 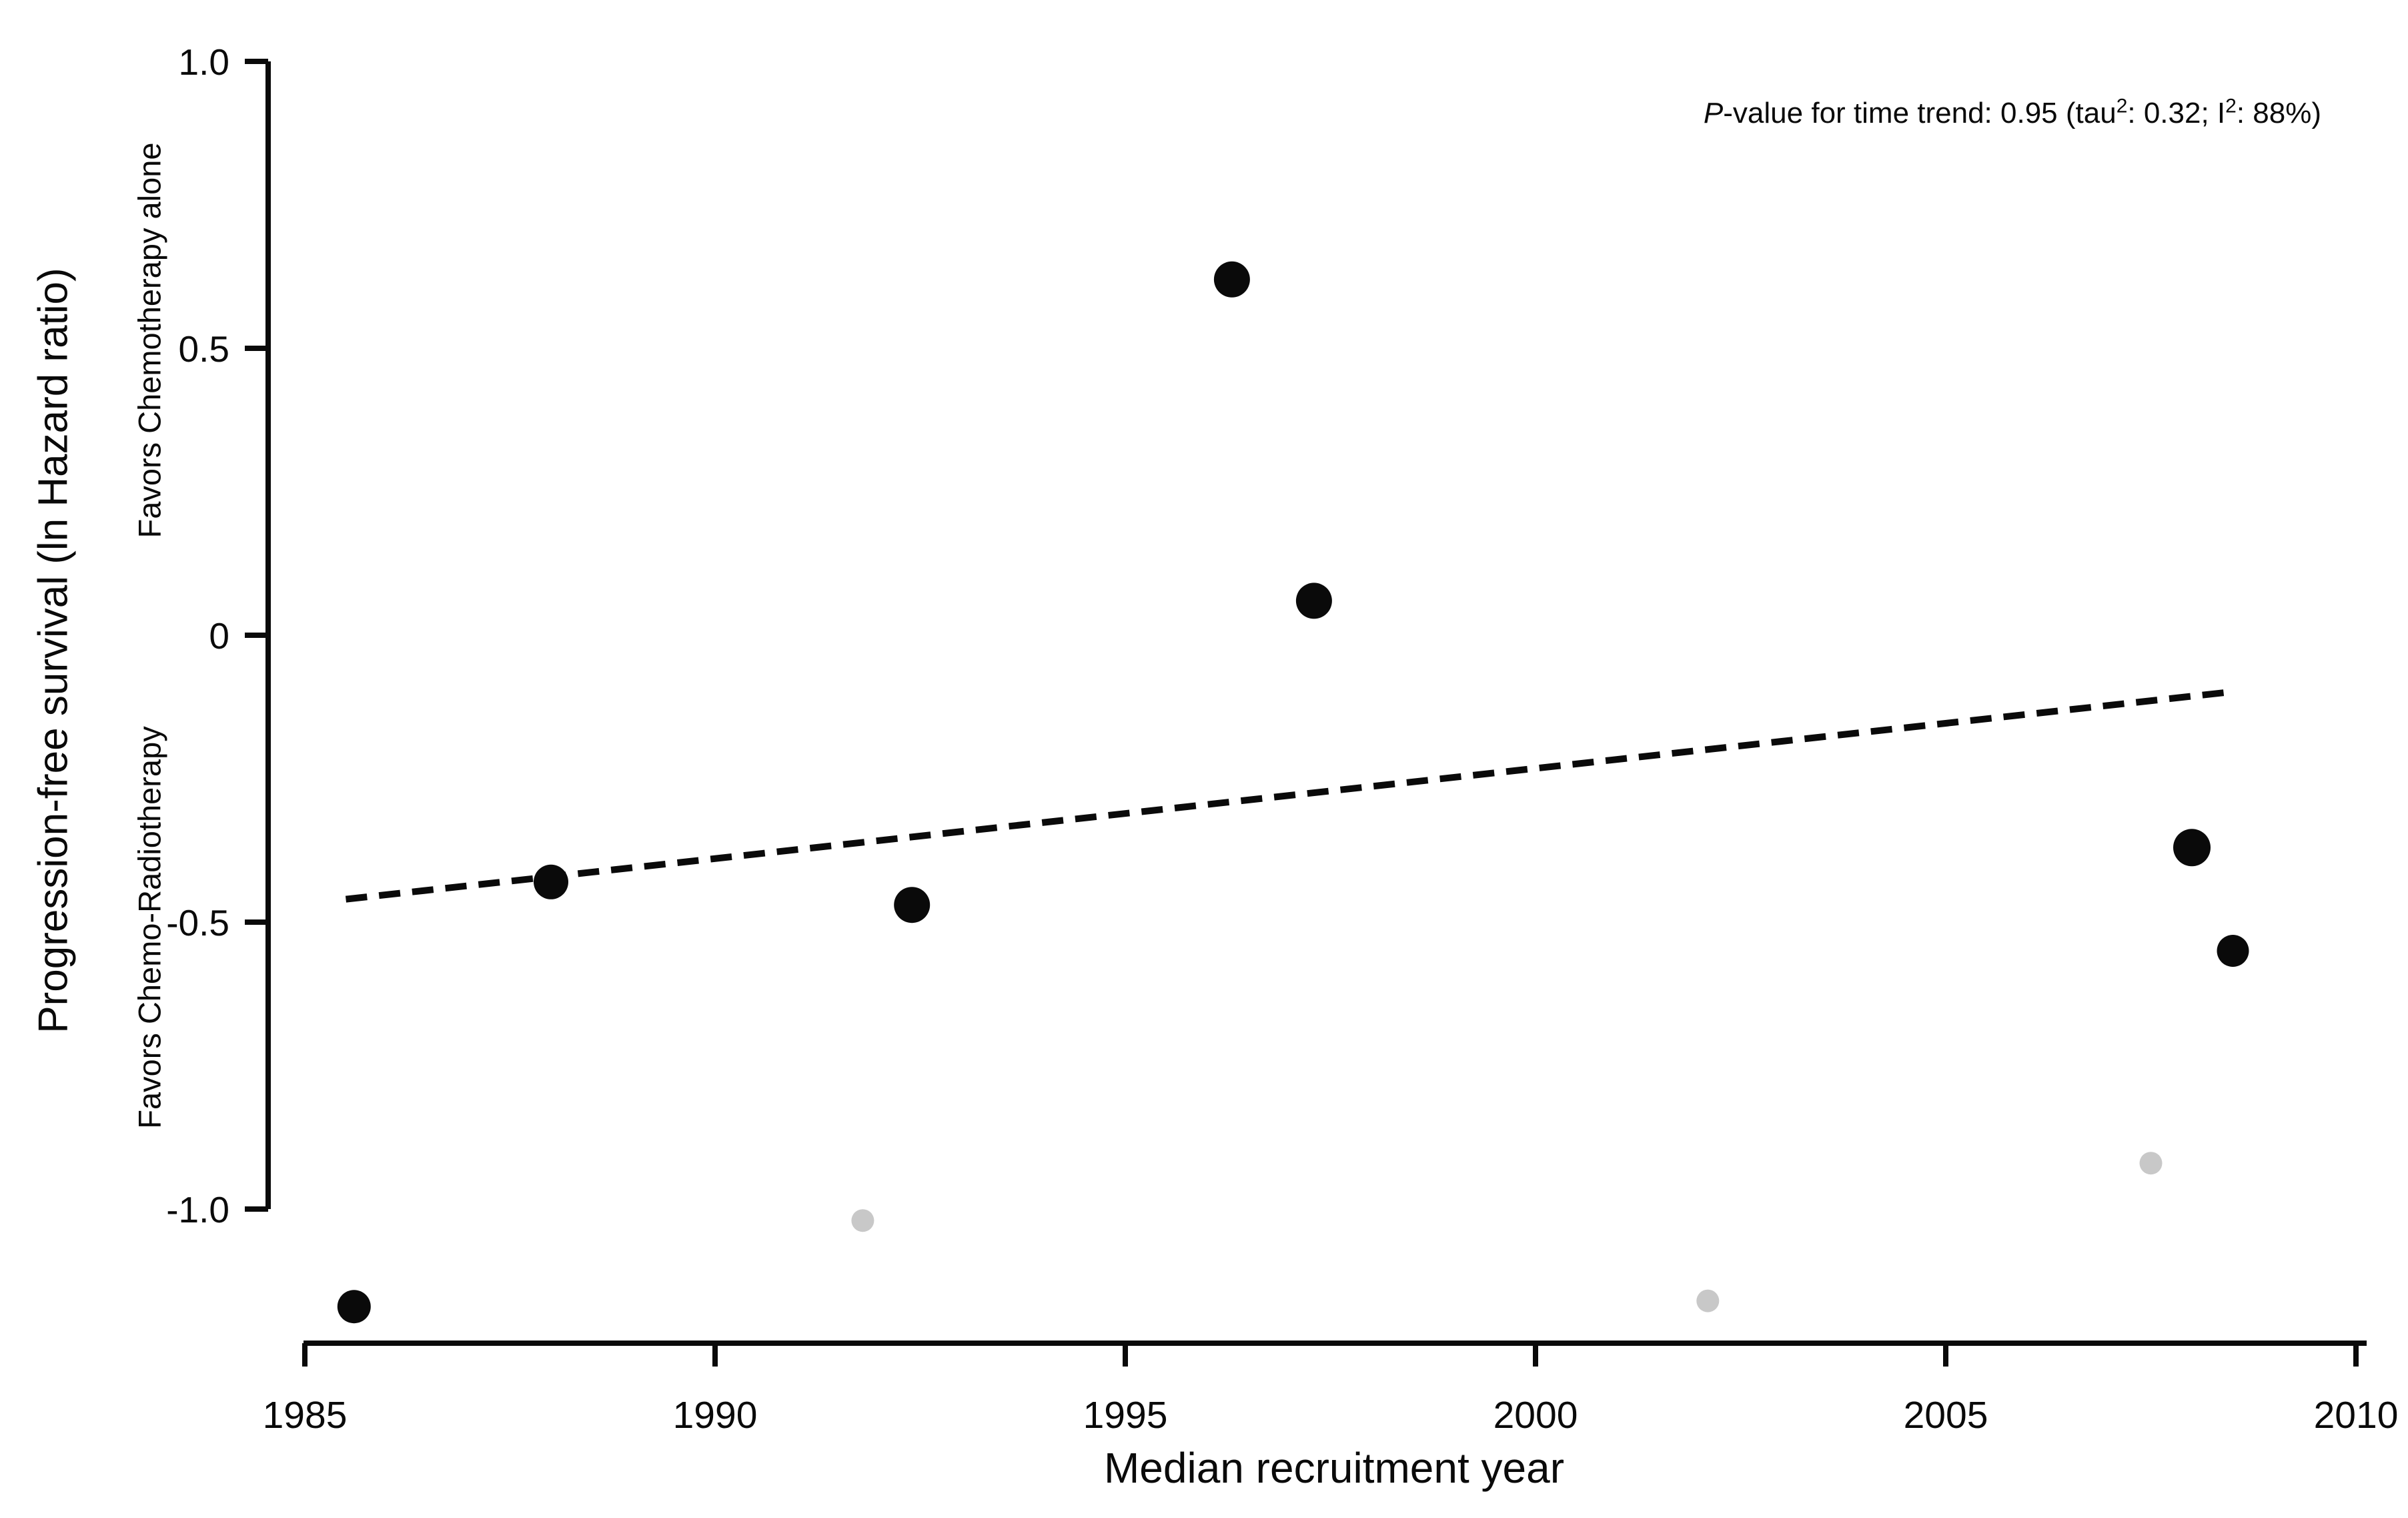 What do you see at coordinates (1920, 113) in the screenshot?
I see `annotation-text: -value for time trend: 0.95 (tau` at bounding box center [1920, 113].